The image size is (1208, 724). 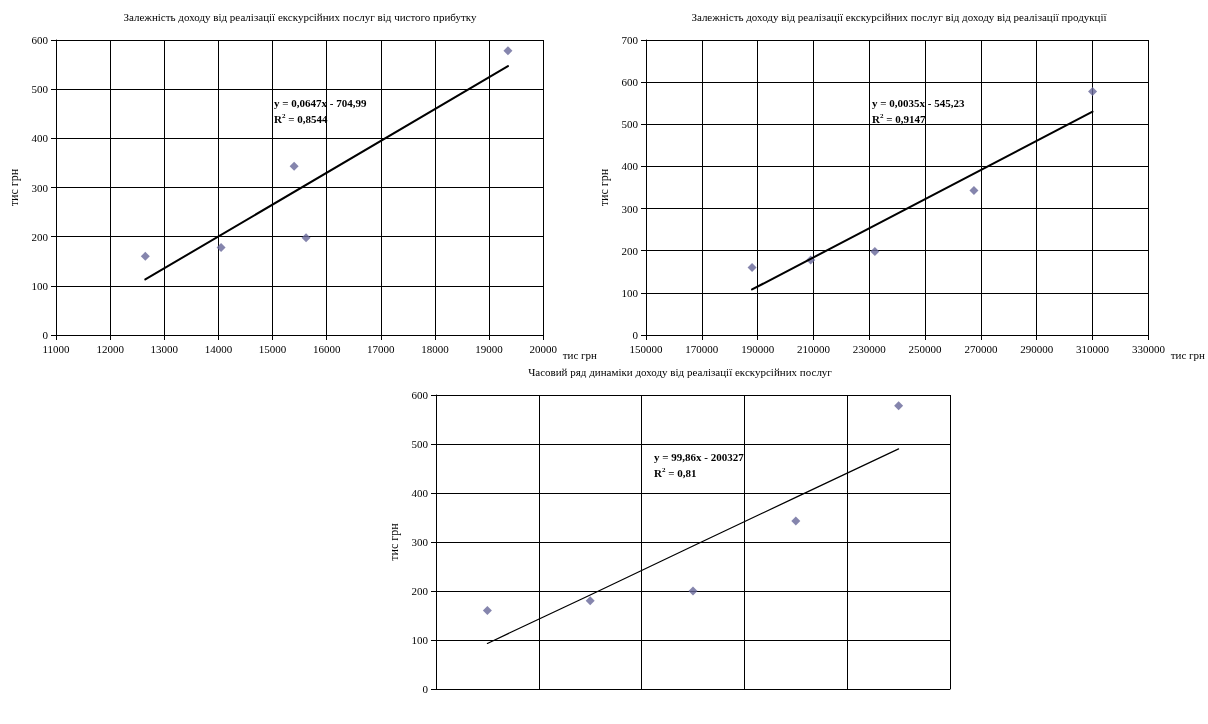 What do you see at coordinates (326, 348) in the screenshot?
I see `x-tick-label: 16000` at bounding box center [326, 348].